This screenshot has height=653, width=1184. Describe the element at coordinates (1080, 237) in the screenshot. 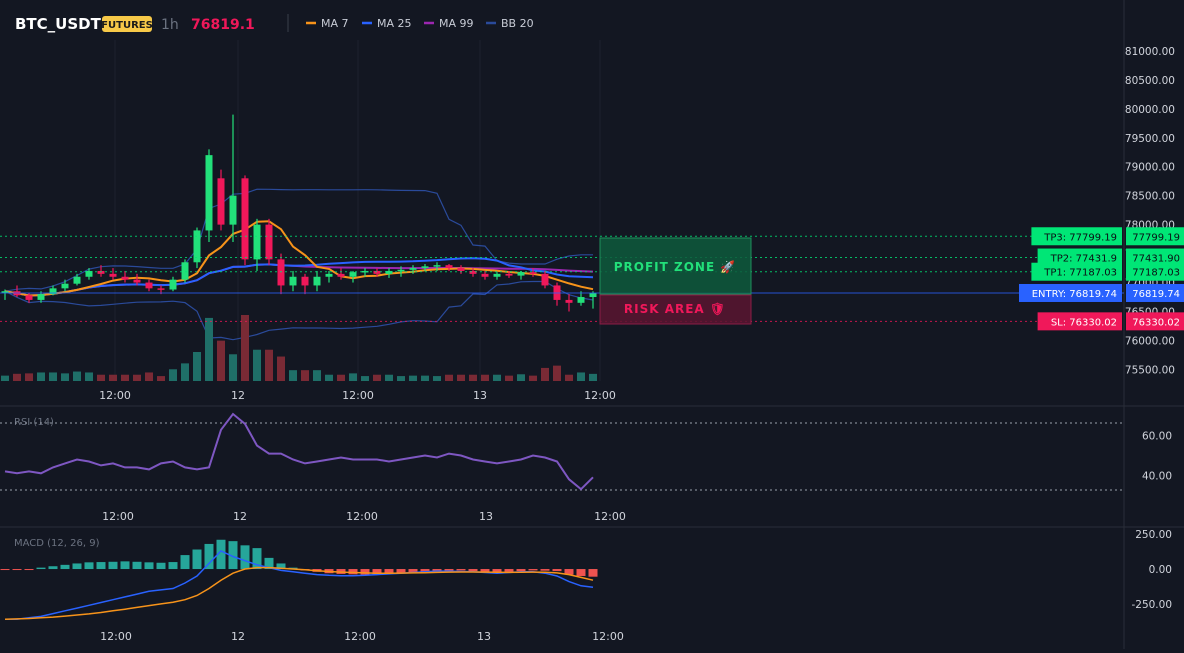

I see `level-tag-tp3: TP3: 77799.19` at that location.